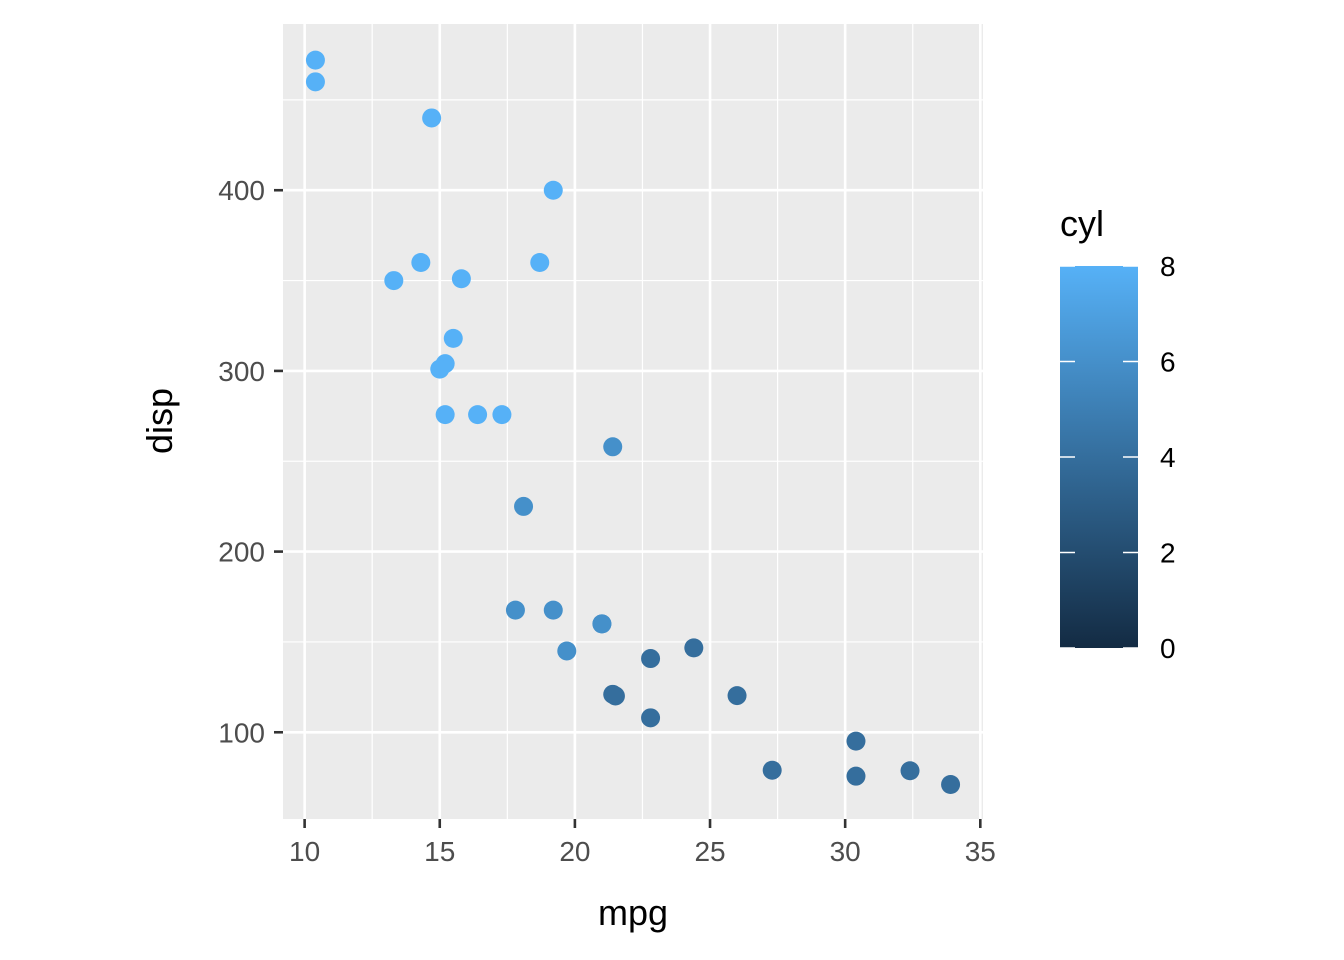 The image size is (1344, 960). What do you see at coordinates (574, 851) in the screenshot?
I see `x-tick-label: 20` at bounding box center [574, 851].